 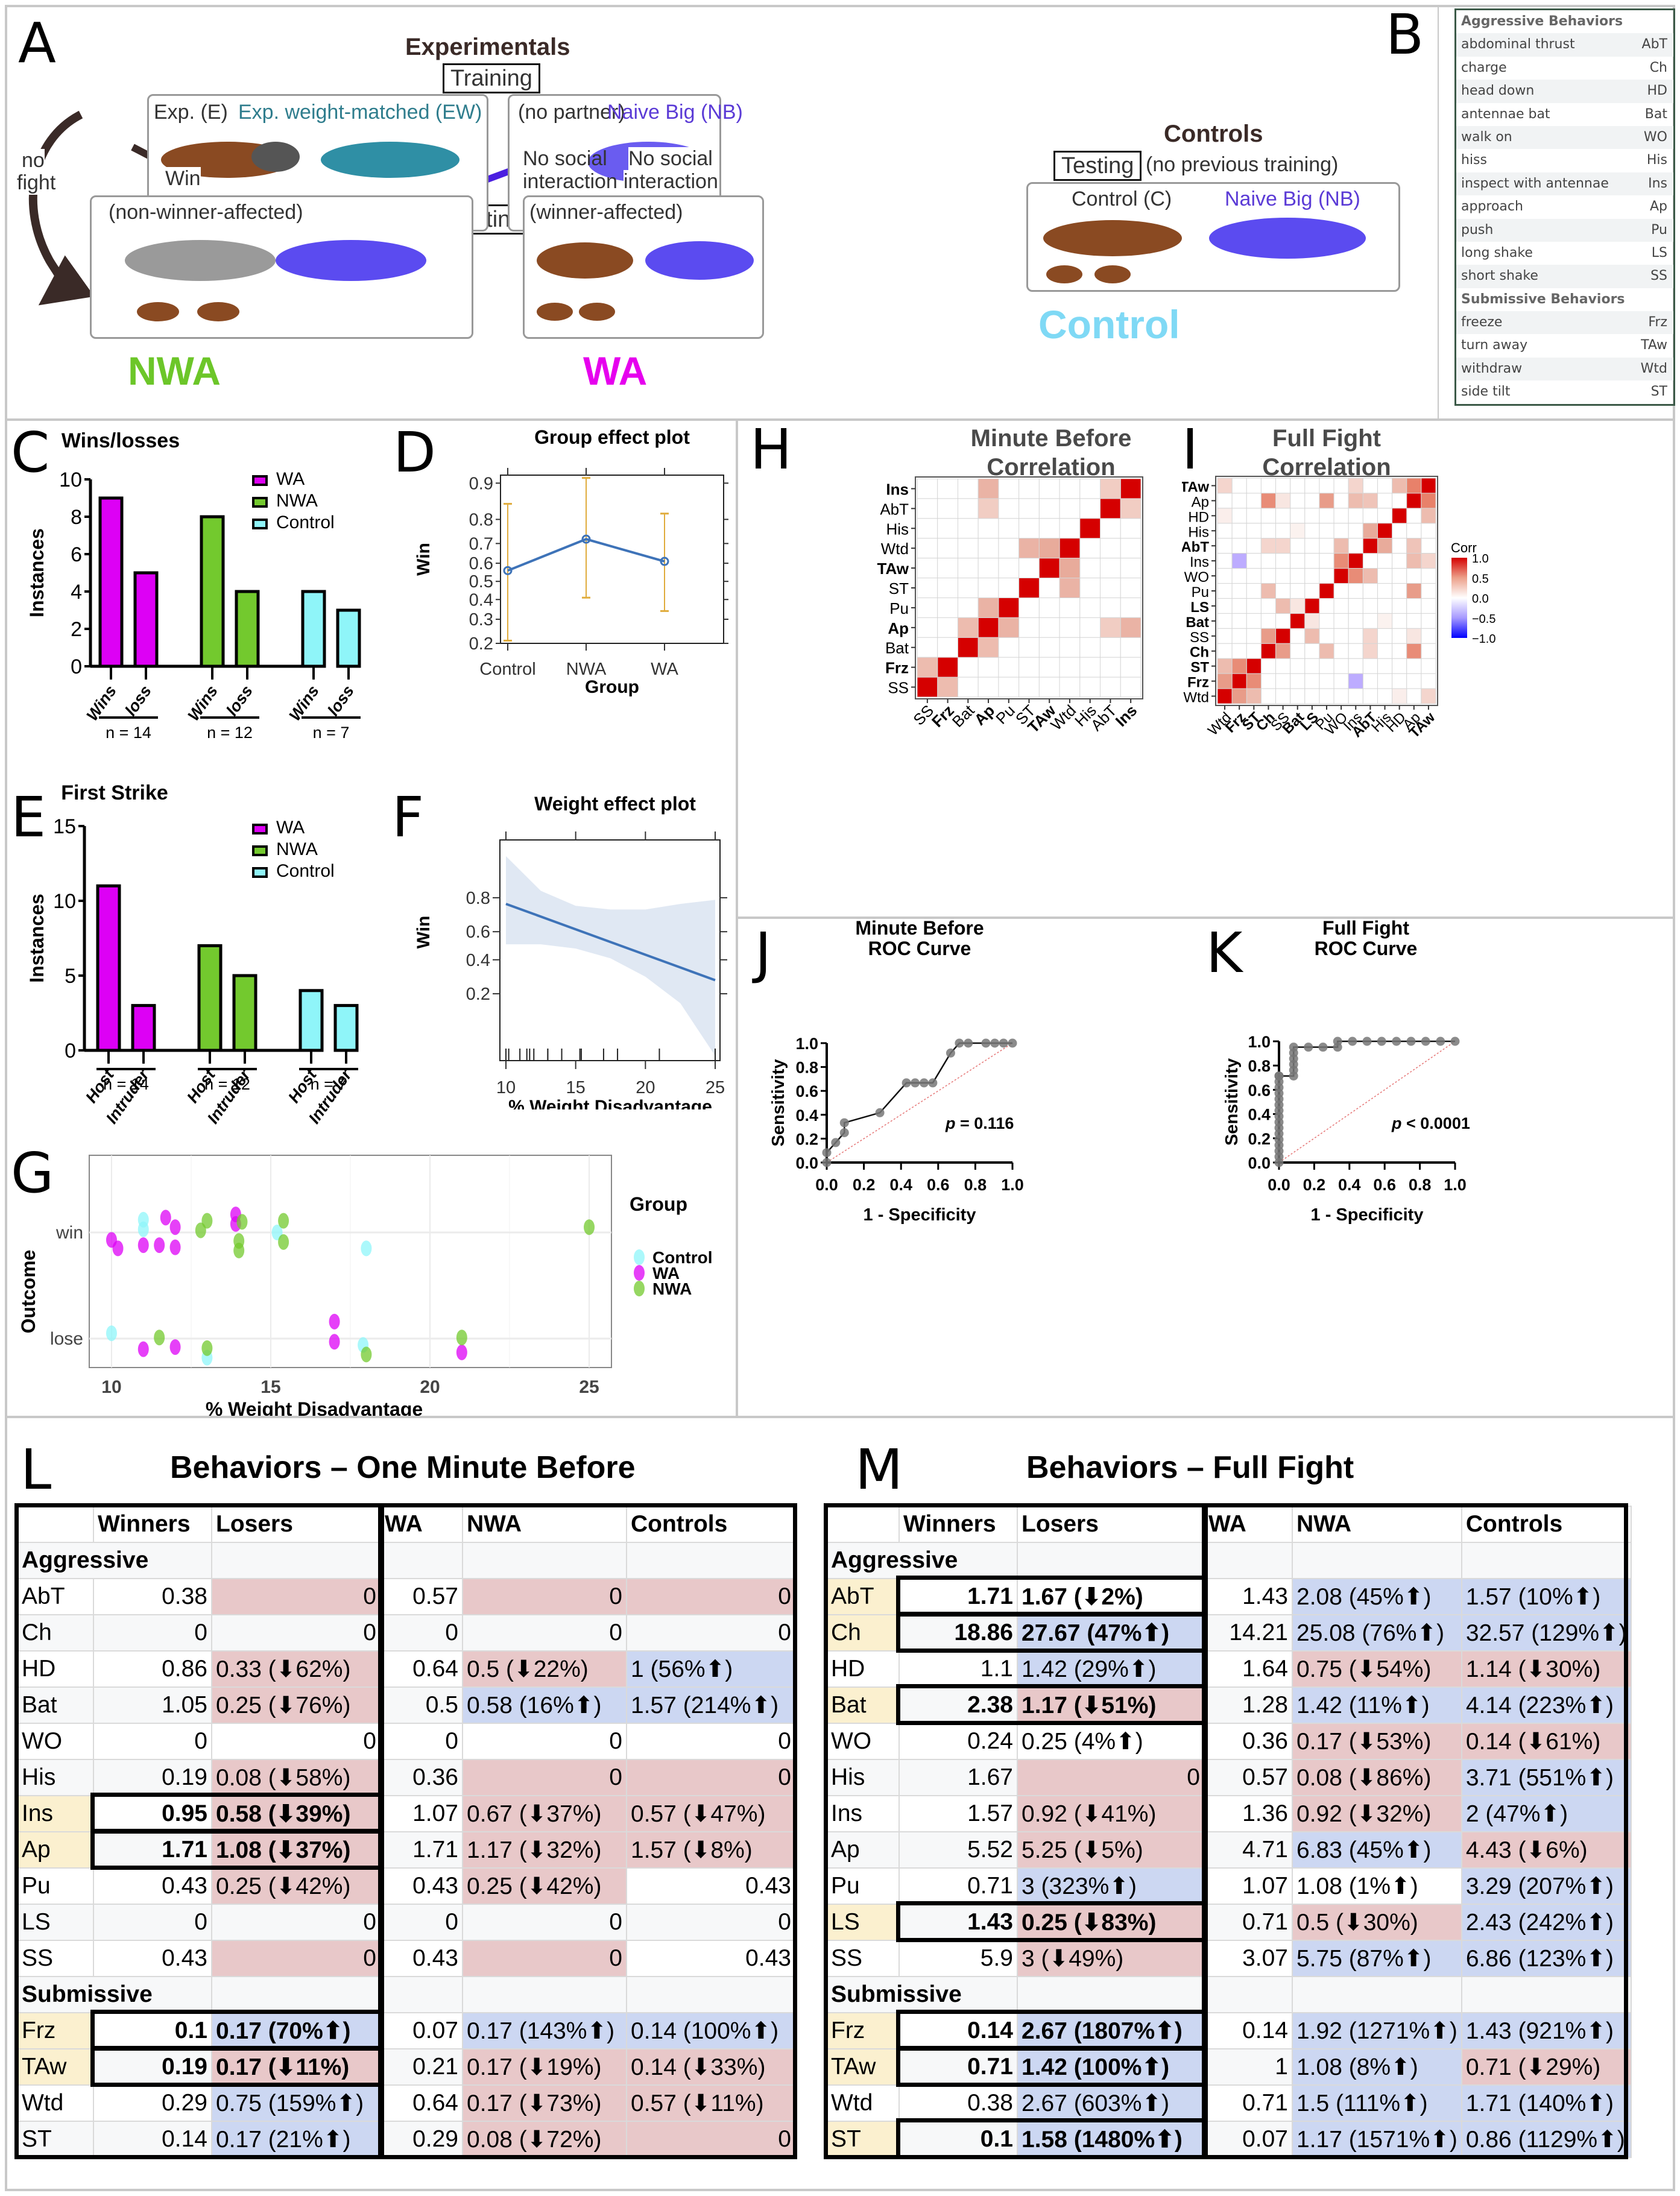 I want to click on behavior-cell: Wtd, so click(x=863, y=2103).